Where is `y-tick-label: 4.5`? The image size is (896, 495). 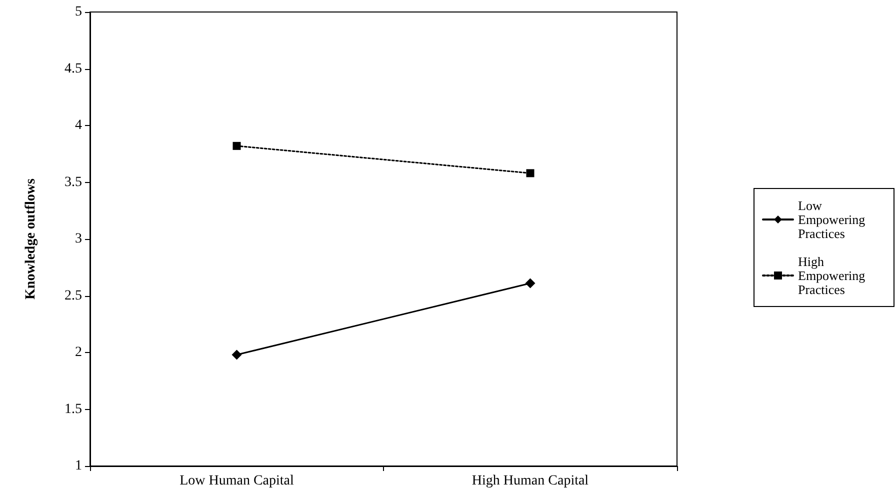
y-tick-label: 4.5 is located at coordinates (73, 68).